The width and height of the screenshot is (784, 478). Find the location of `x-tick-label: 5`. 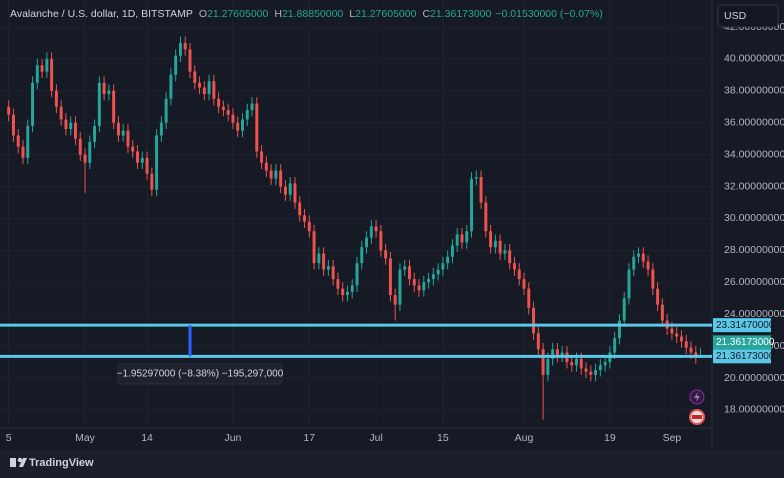

x-tick-label: 5 is located at coordinates (9, 438).